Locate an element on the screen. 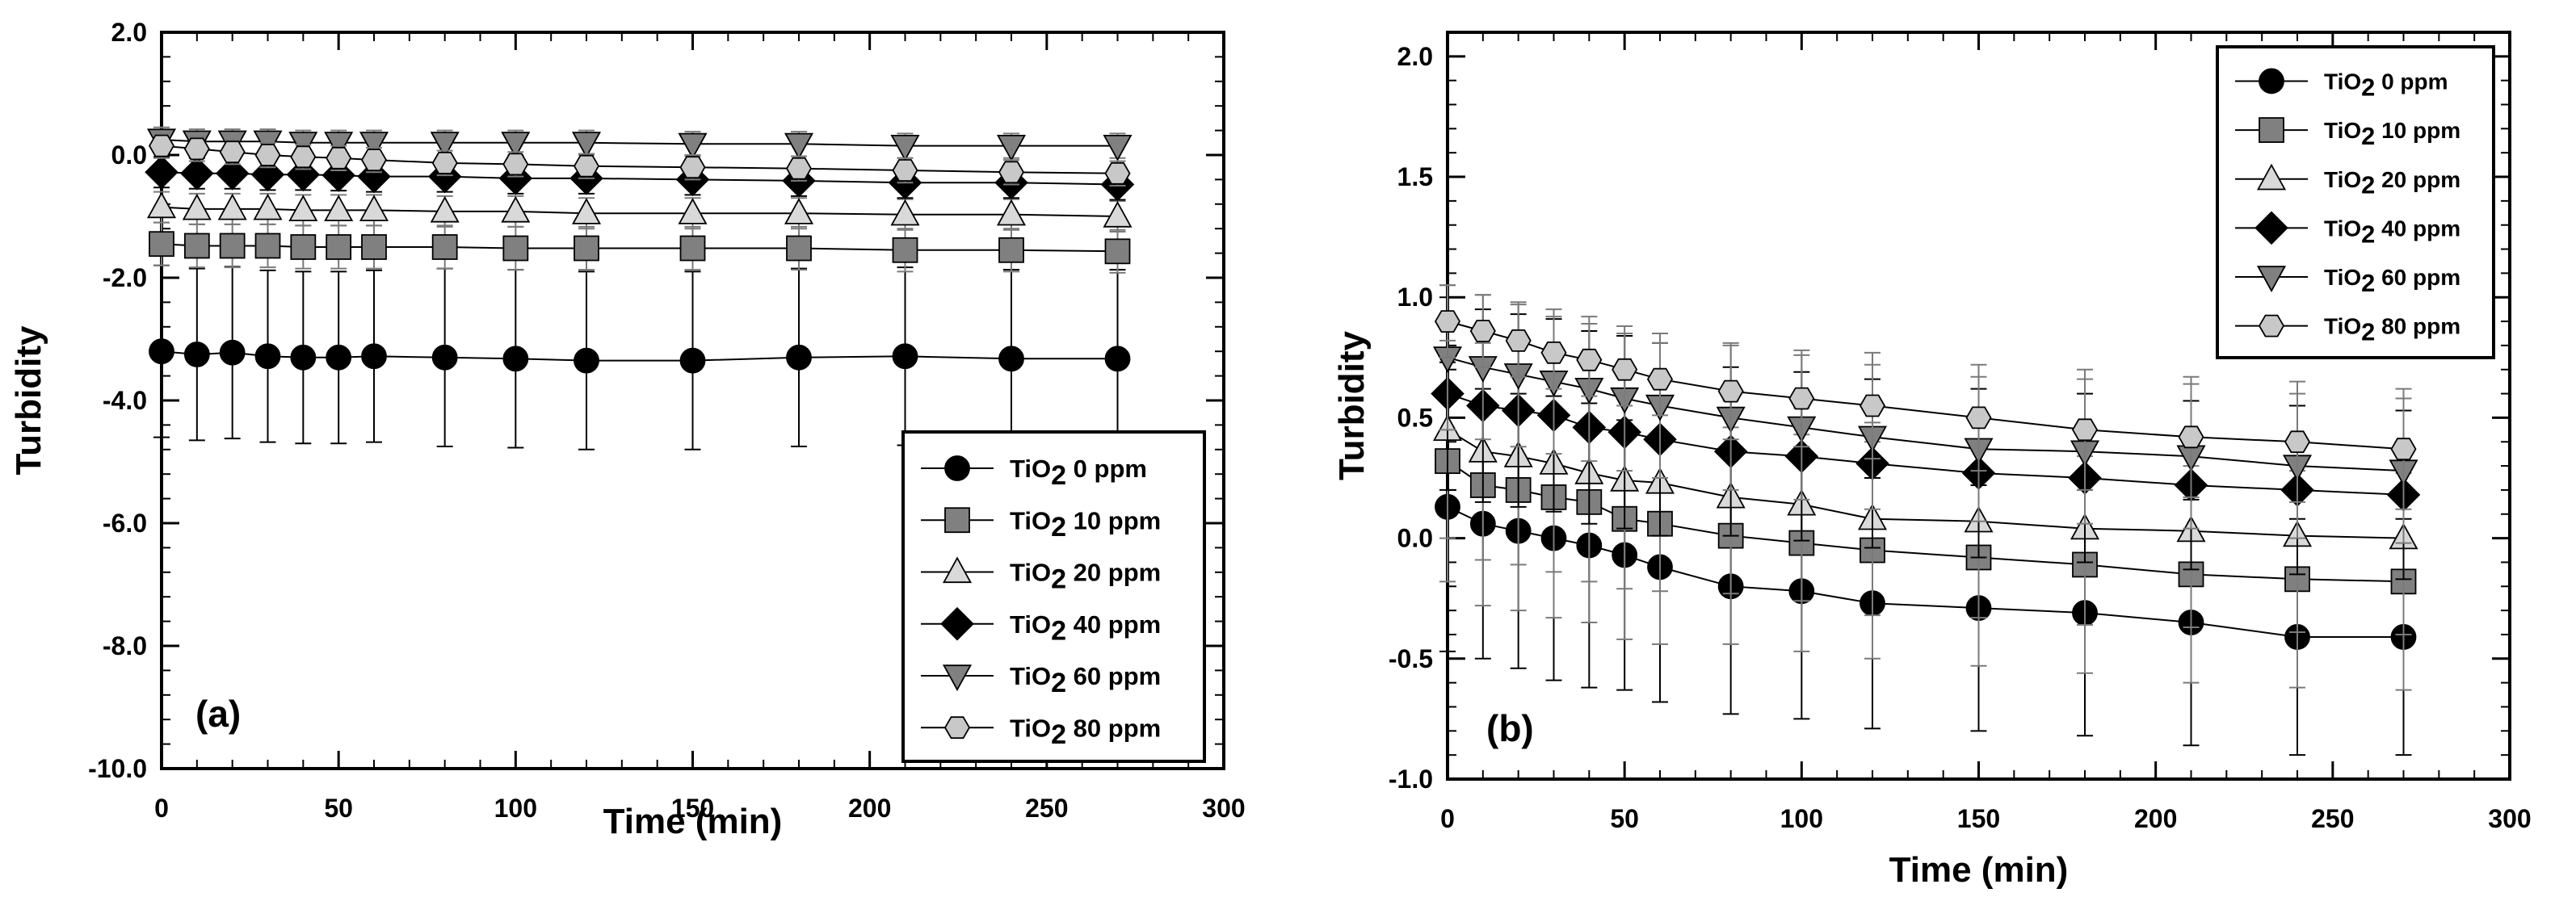 The width and height of the screenshot is (2576, 901). x-tick-label: 200 is located at coordinates (870, 808).